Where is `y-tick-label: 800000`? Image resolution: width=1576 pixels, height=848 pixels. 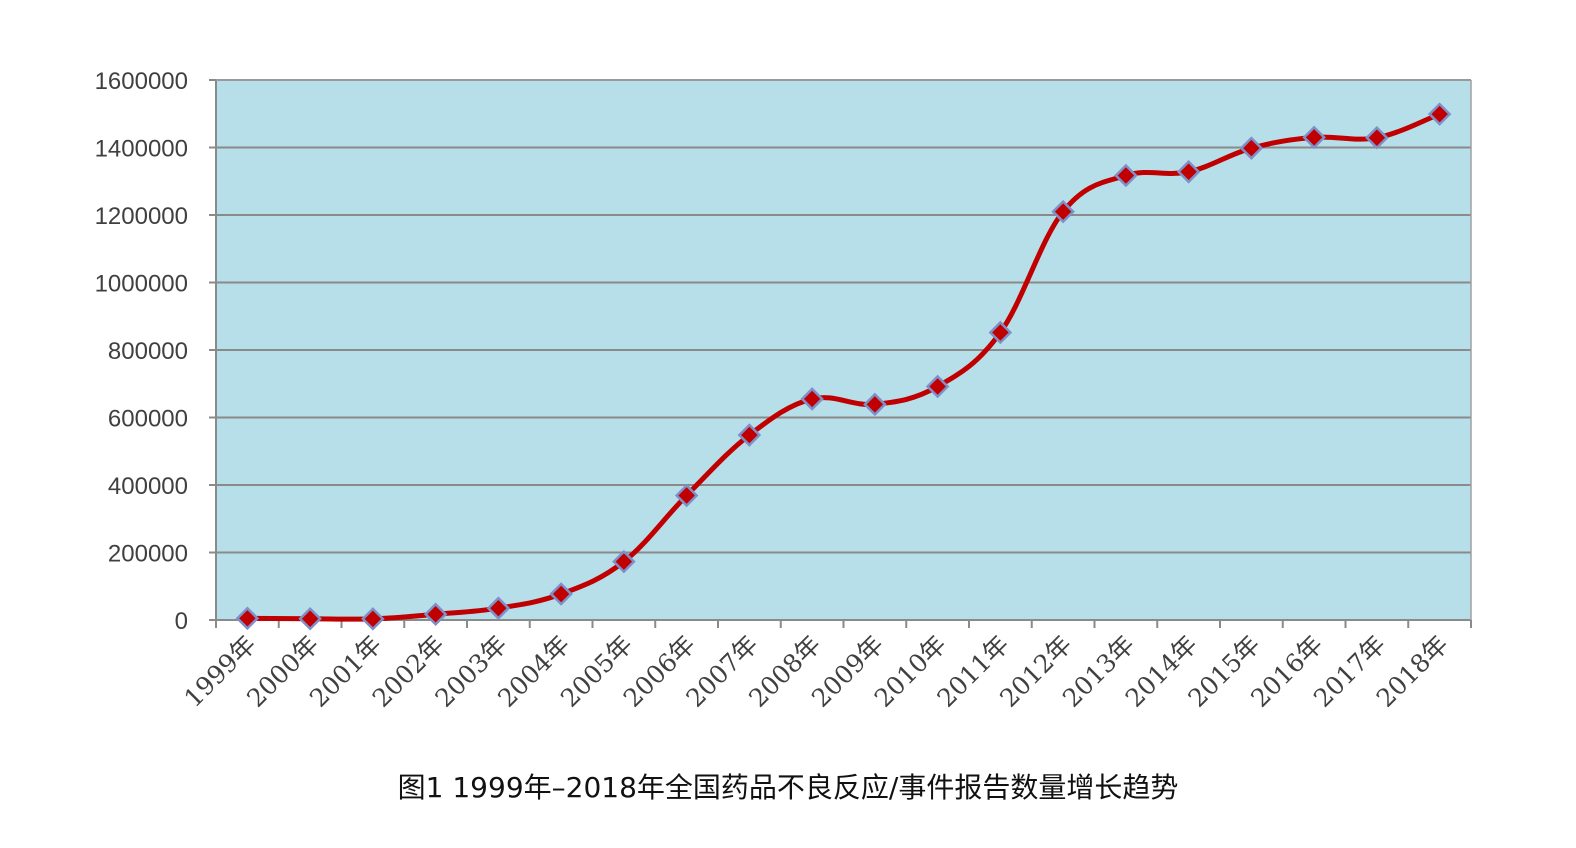 y-tick-label: 800000 is located at coordinates (148, 351).